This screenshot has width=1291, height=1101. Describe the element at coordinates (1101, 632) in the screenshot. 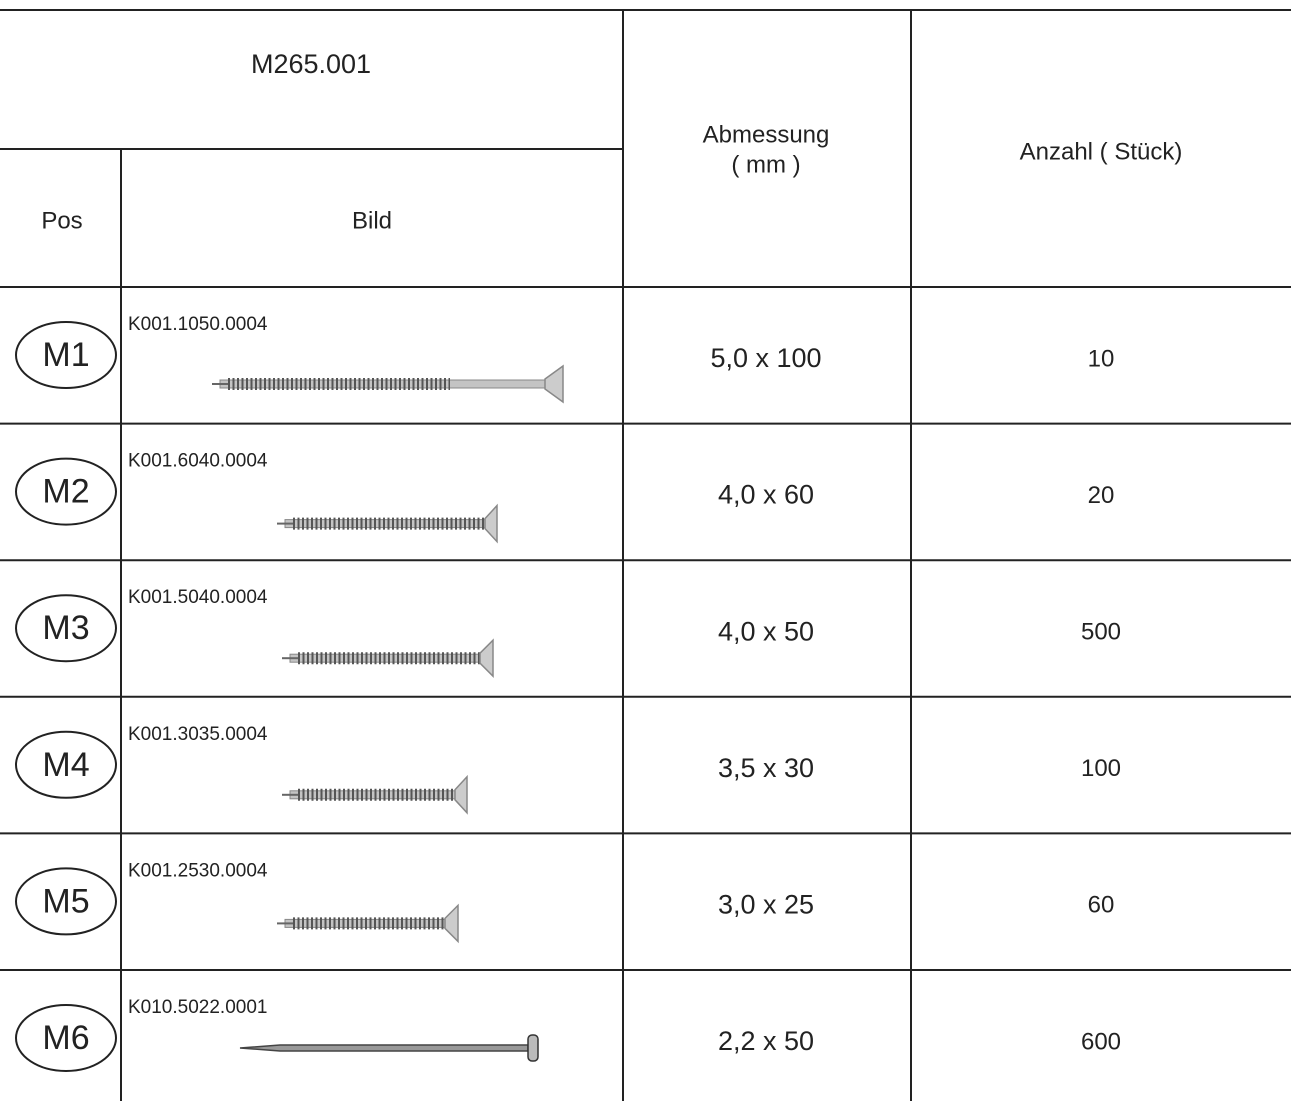

I see `quantity: 500` at that location.